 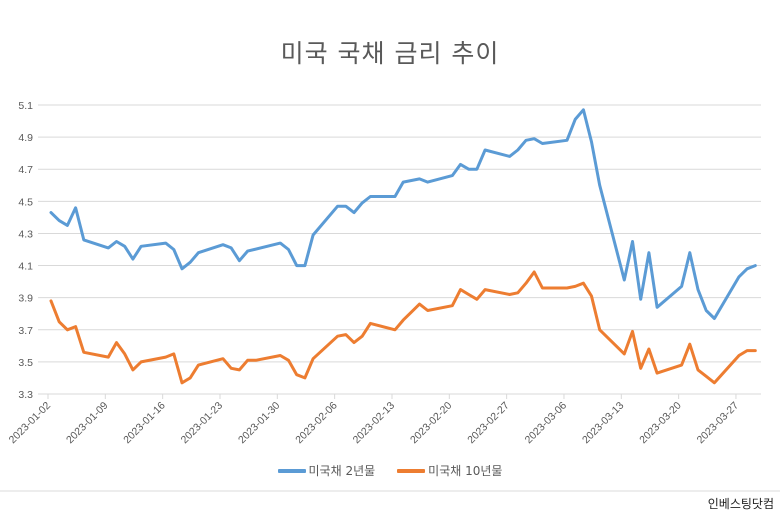 What do you see at coordinates (25, 299) in the screenshot?
I see `y-tick-label: 3.9` at bounding box center [25, 299].